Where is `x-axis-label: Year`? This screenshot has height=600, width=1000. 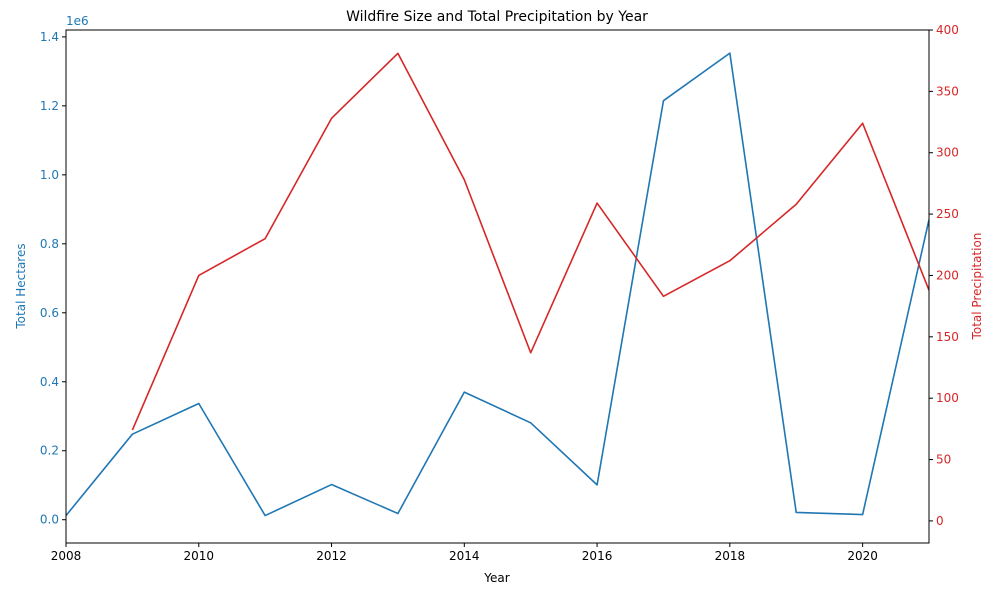
x-axis-label: Year is located at coordinates (496, 578).